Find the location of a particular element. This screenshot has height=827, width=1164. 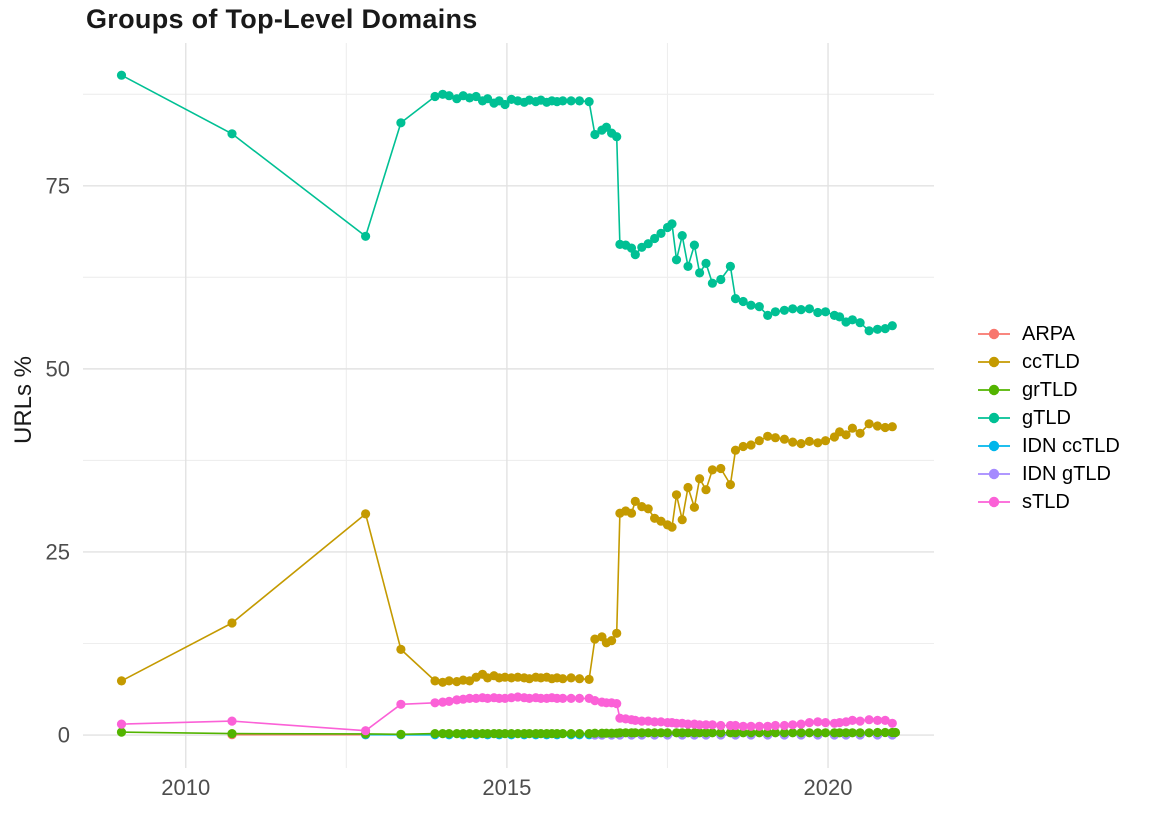

legend-item-grtld: grTLD is located at coordinates (1048, 390).